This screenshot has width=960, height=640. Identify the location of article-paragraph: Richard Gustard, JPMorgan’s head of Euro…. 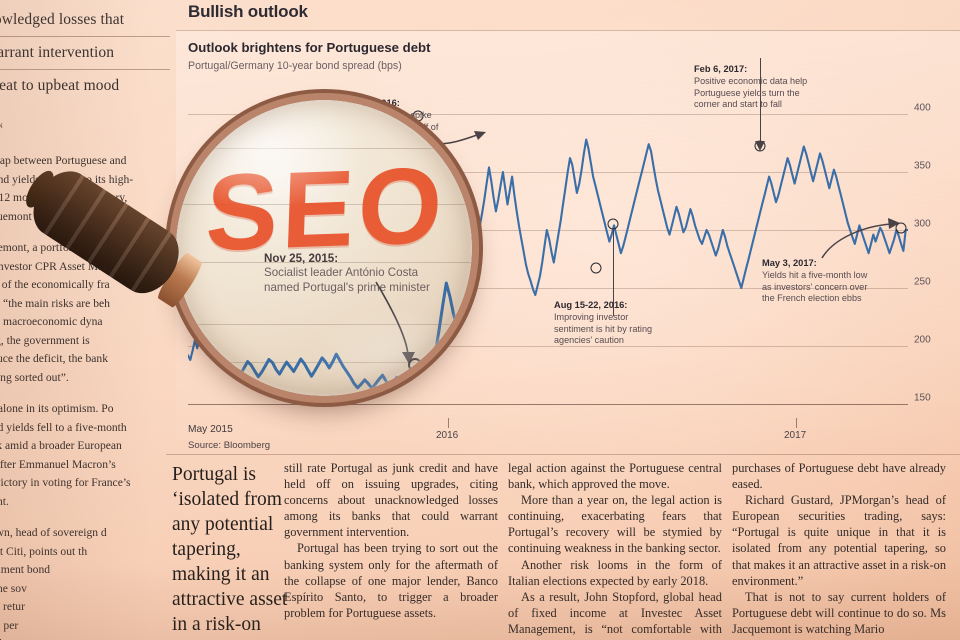
(839, 540).